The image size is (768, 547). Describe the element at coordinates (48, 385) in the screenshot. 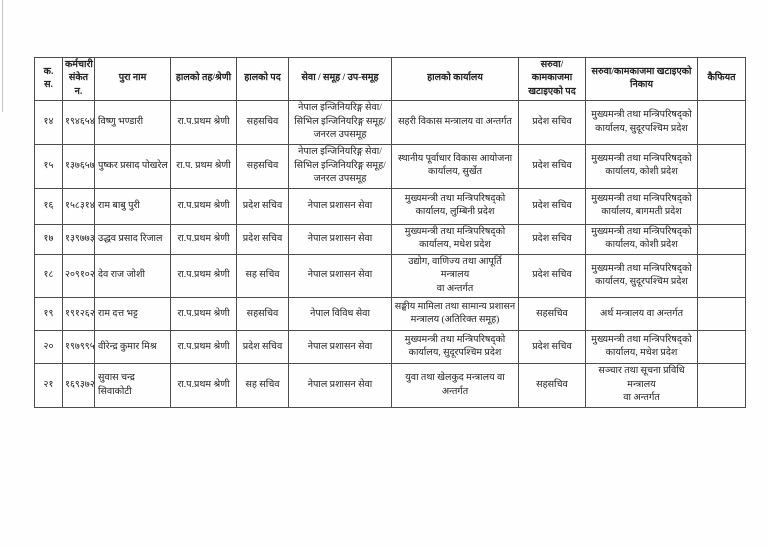

I see `cell-sn: २१` at that location.